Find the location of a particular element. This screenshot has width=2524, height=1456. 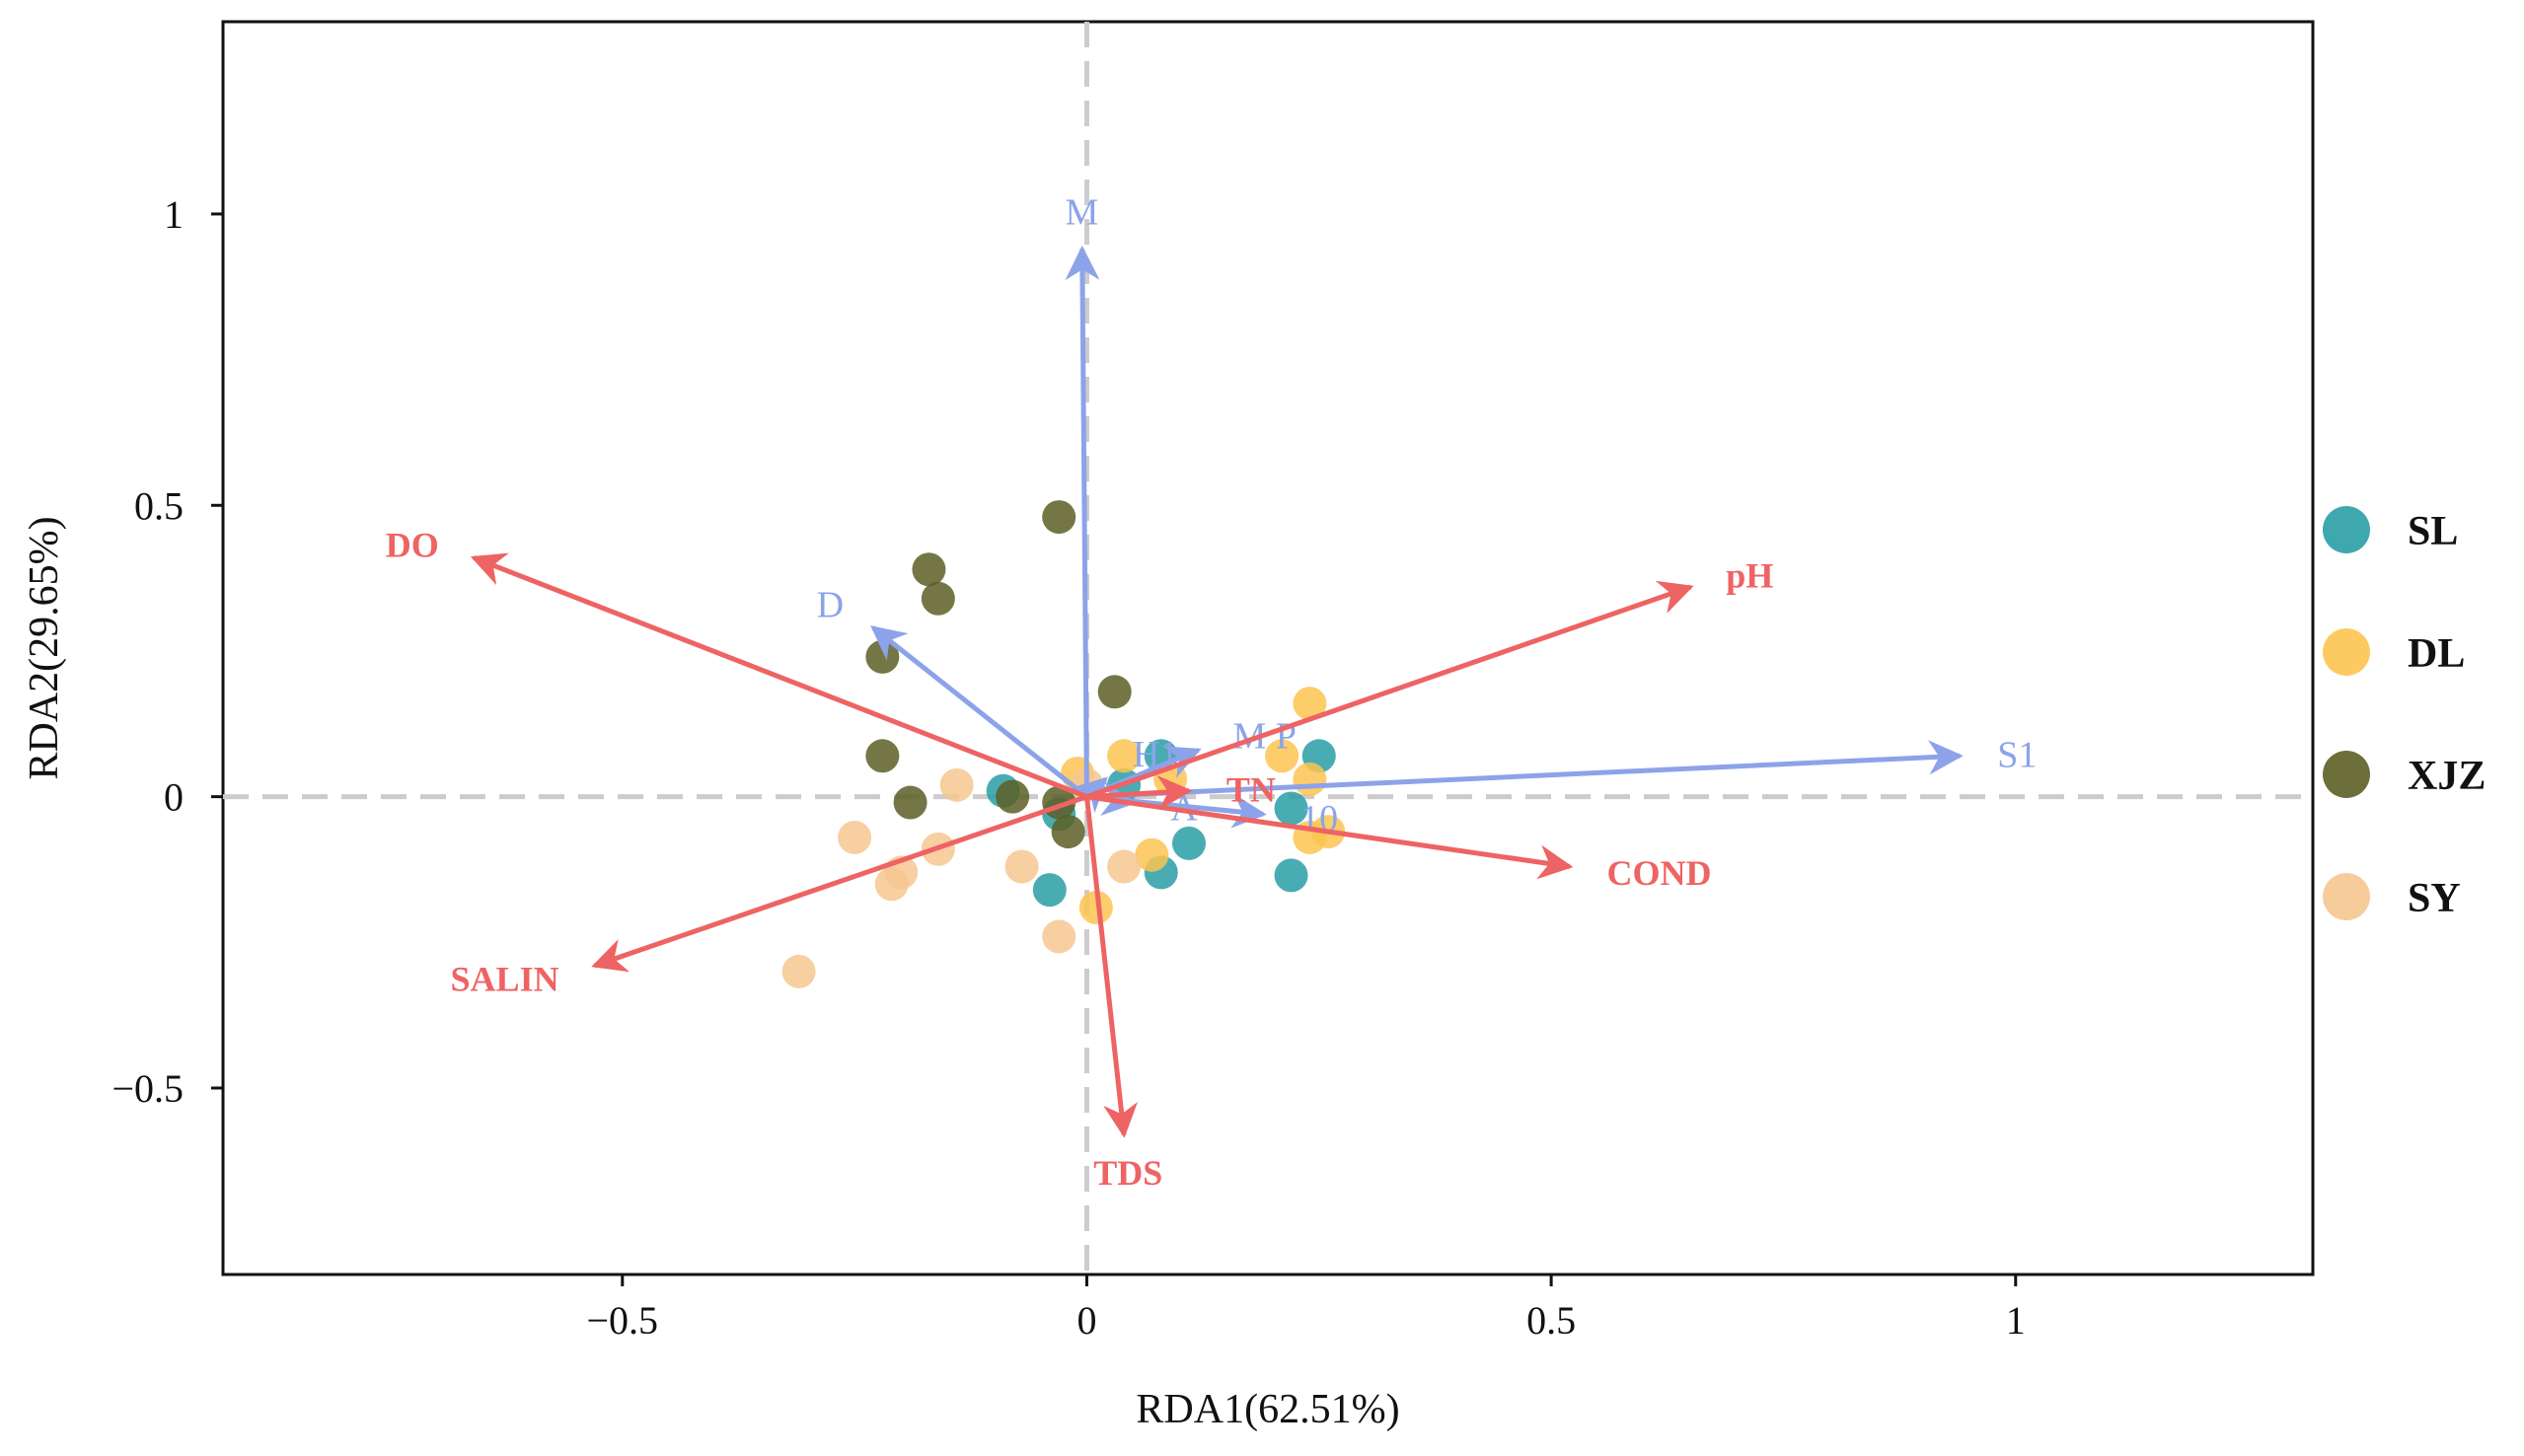

legend-label-sl: SL is located at coordinates (2433, 531).